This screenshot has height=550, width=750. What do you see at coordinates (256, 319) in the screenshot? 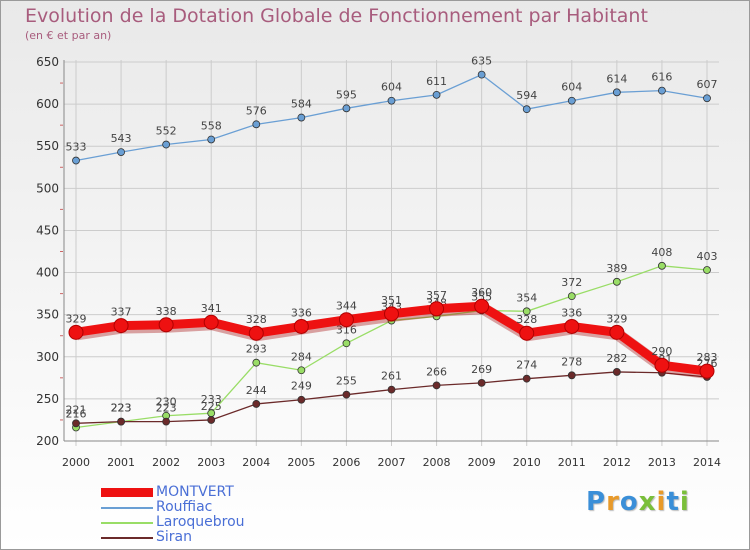
I see `data-label: 328` at bounding box center [256, 319].